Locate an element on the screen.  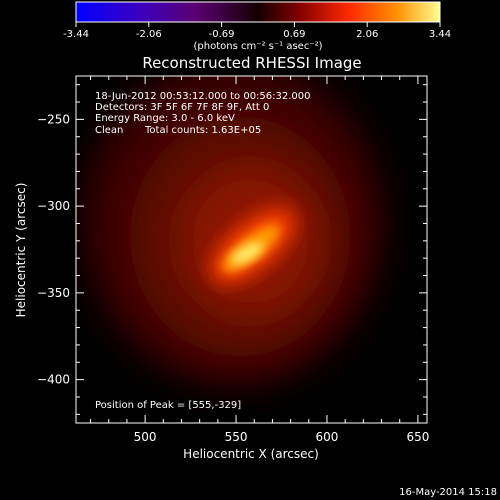
colorbar-tick-label: 0.69 is located at coordinates (294, 34).